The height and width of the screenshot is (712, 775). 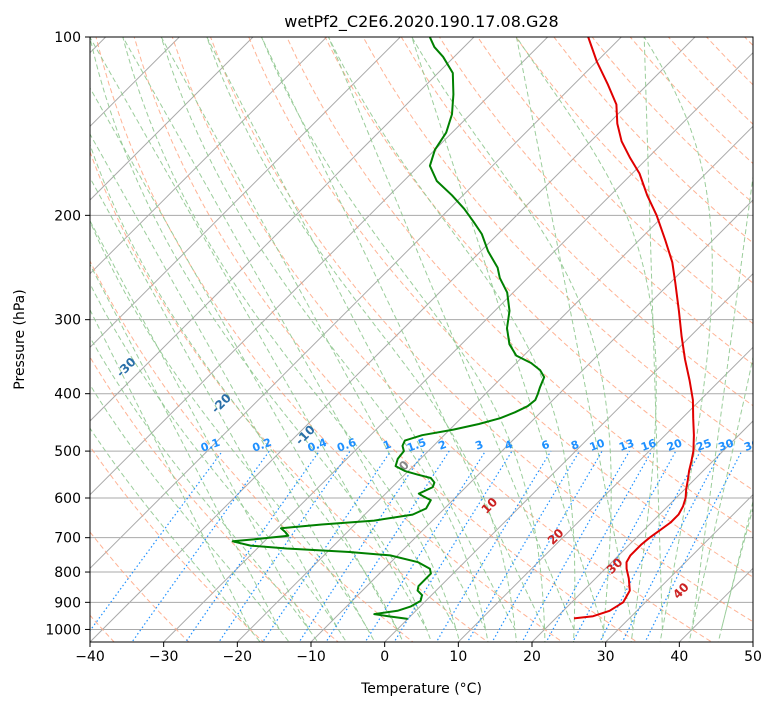 I want to click on y-tick-label: 600, so click(x=67, y=499).